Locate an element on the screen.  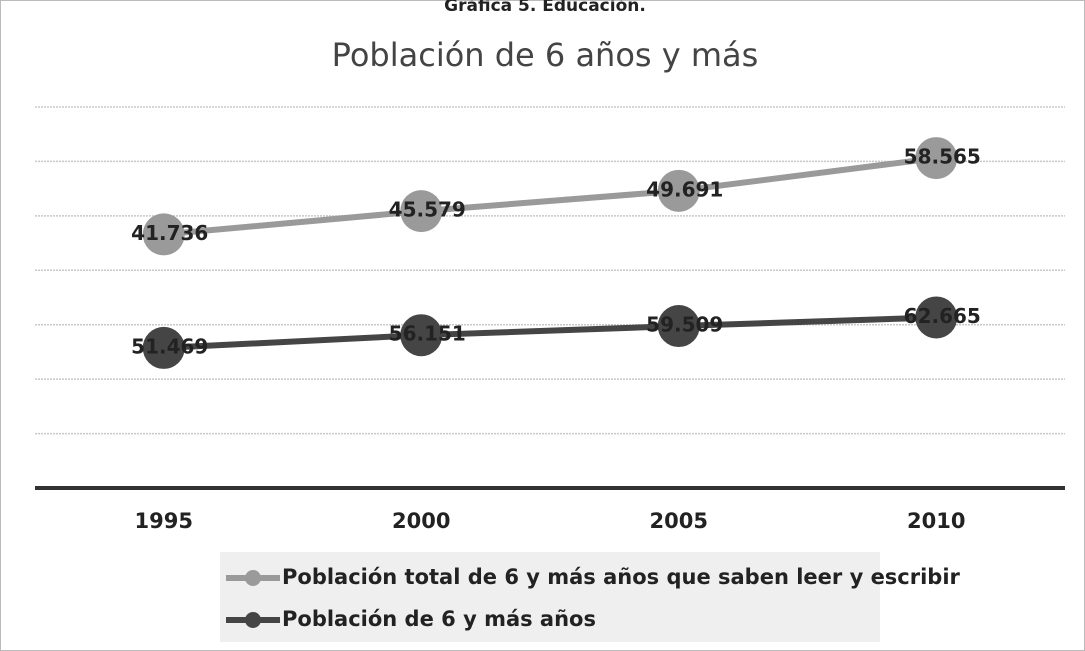
data-label: 59.509 is located at coordinates (684, 325).